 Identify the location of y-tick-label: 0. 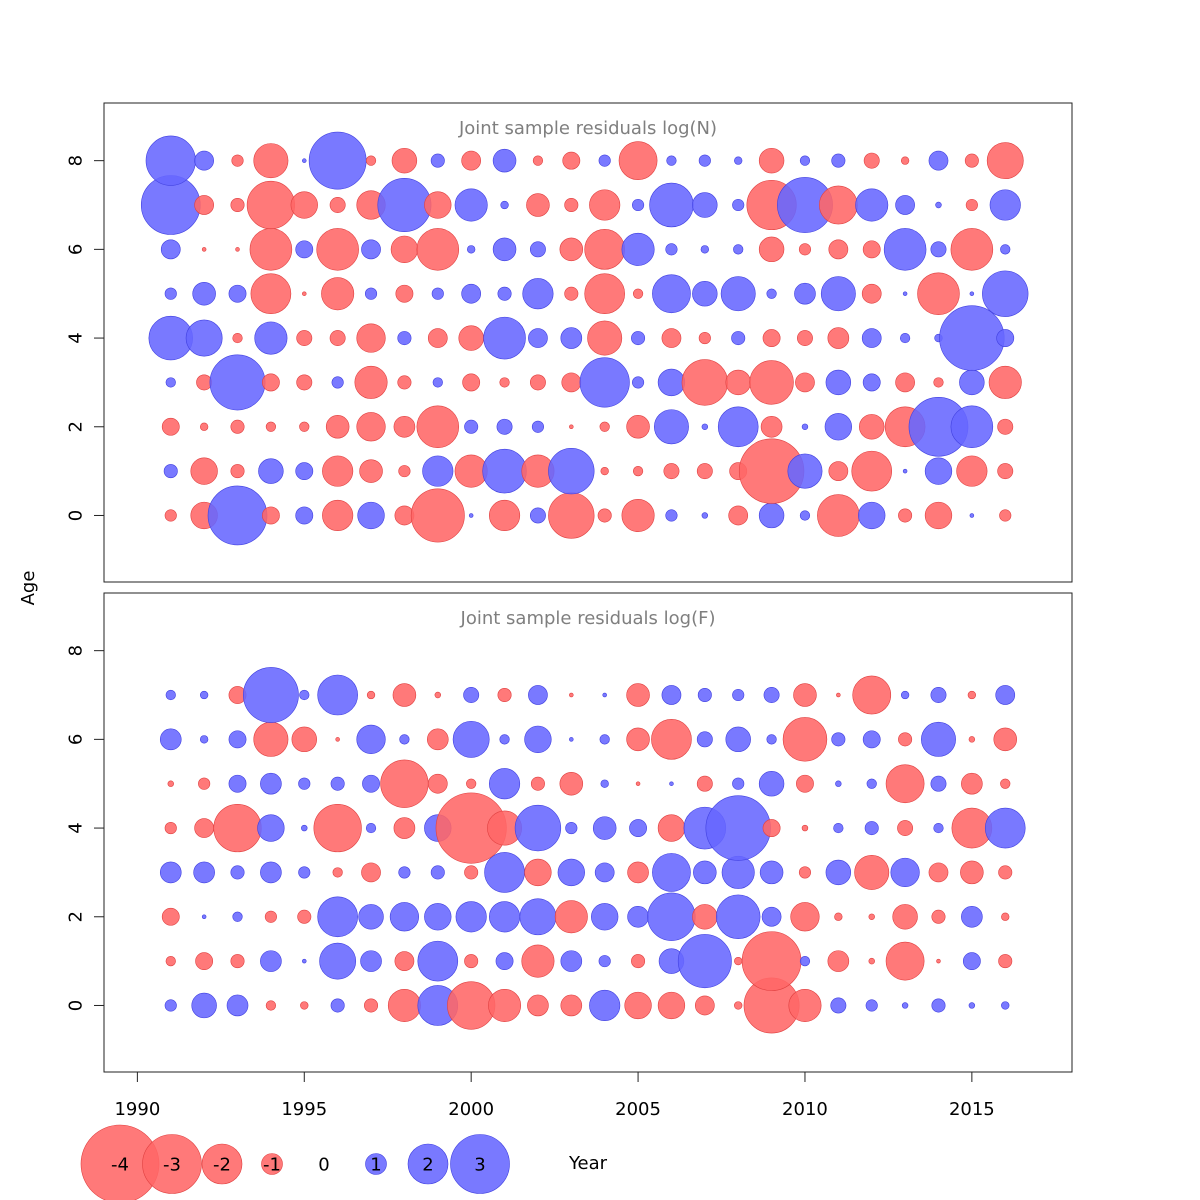
(75, 515).